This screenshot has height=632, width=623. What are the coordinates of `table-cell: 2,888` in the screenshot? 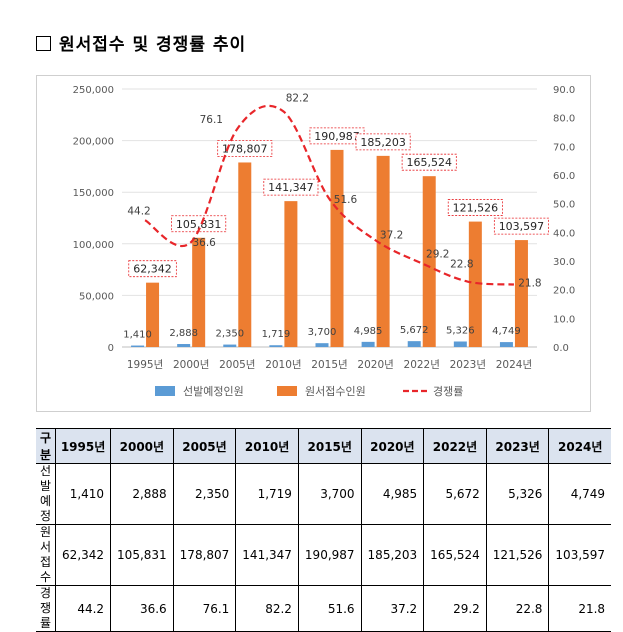 It's located at (142, 494).